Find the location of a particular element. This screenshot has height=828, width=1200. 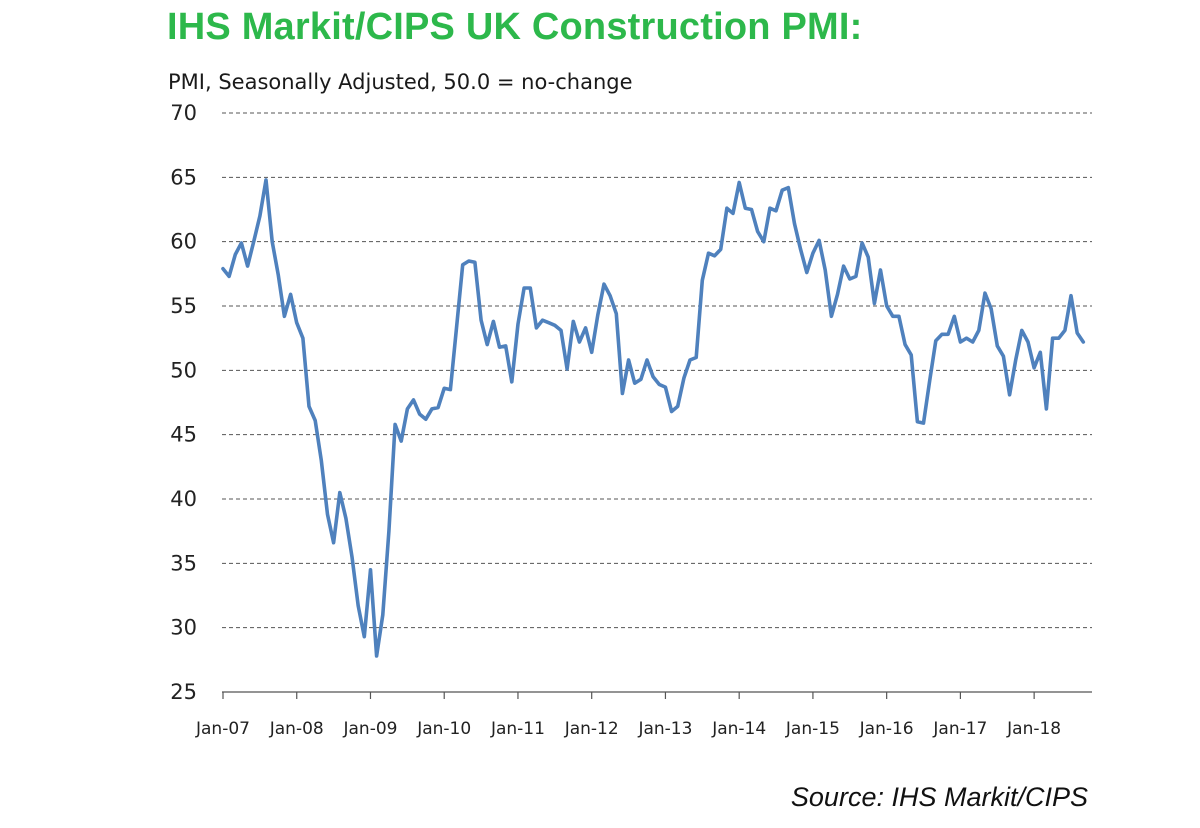

x-tick-label-Jan-18: Jan-18 is located at coordinates (1033, 729).